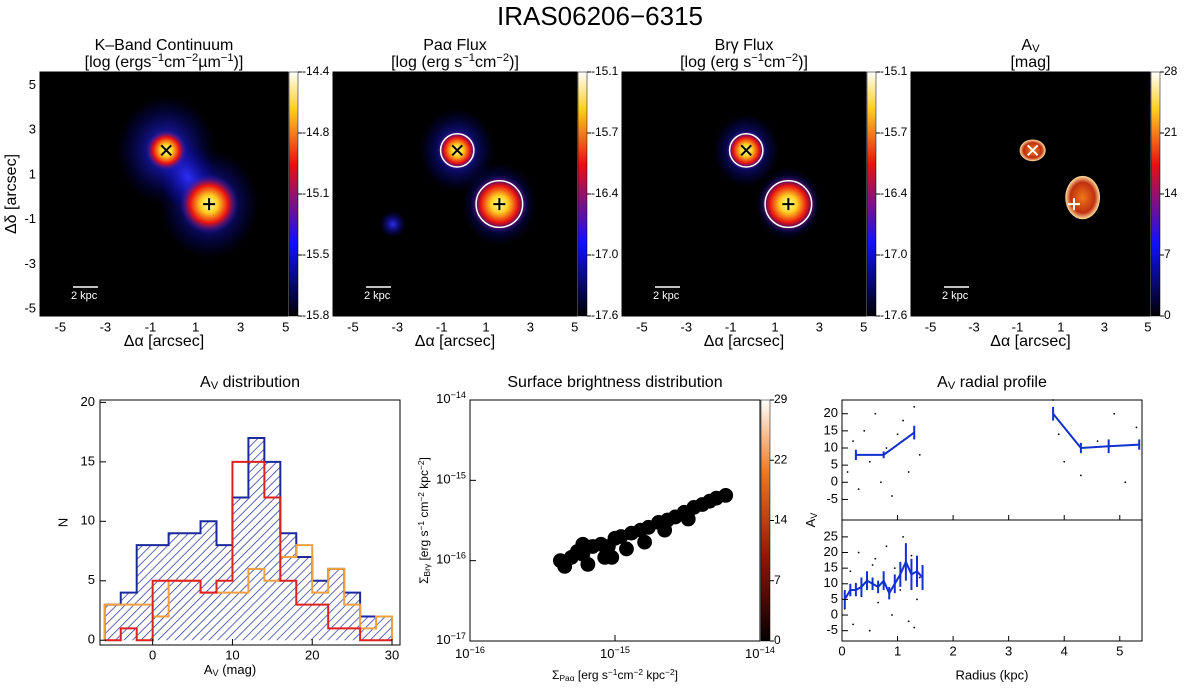  I want to click on x-tick-label: 3, so click(1104, 326).